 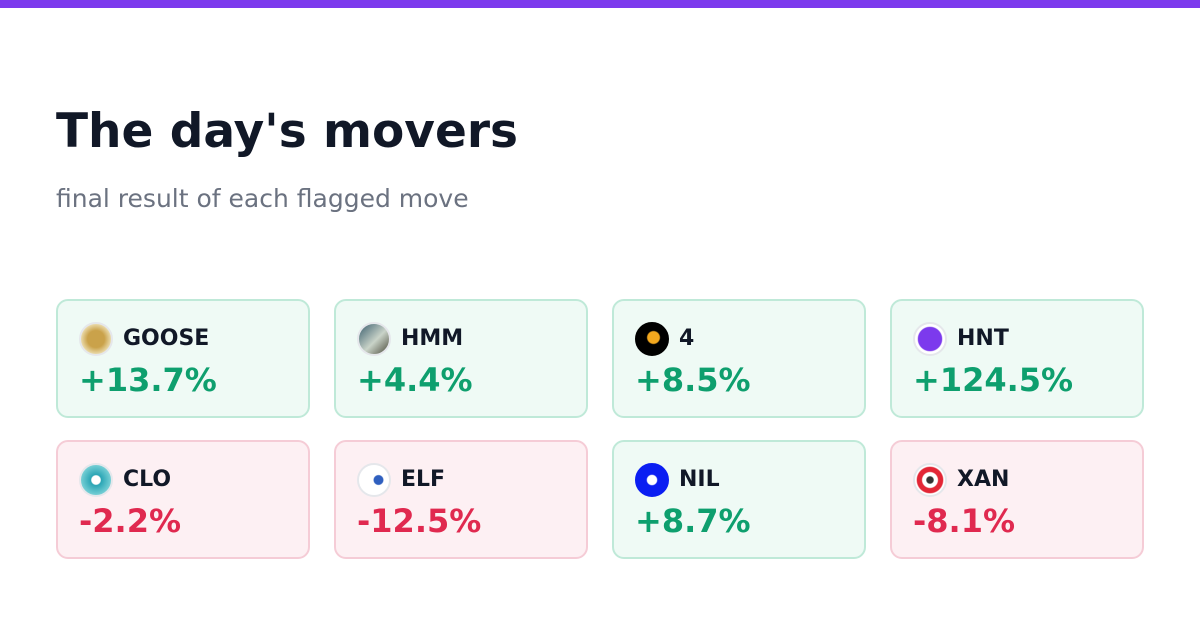 What do you see at coordinates (1017, 358) in the screenshot?
I see `mover-card: HNT +124.5%` at bounding box center [1017, 358].